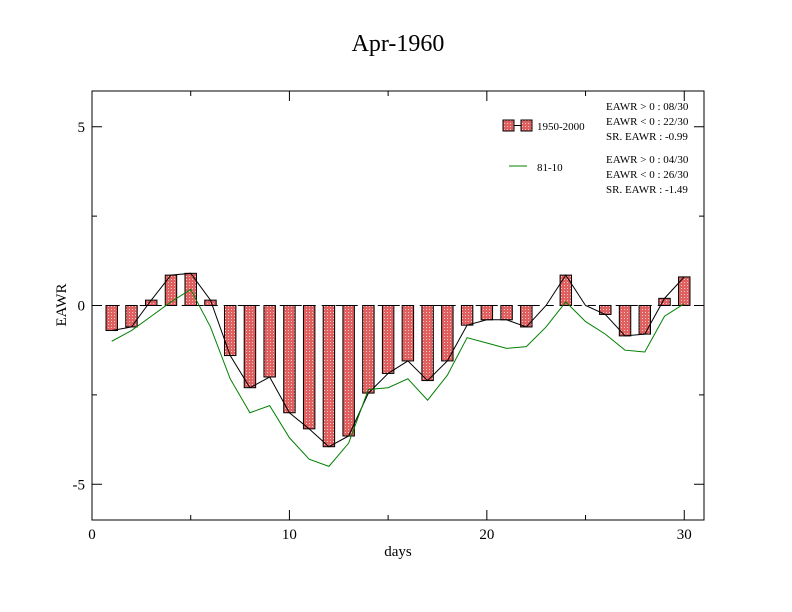 Image resolution: width=792 pixels, height=612 pixels. What do you see at coordinates (486, 535) in the screenshot?
I see `x-tick-label: 20` at bounding box center [486, 535].